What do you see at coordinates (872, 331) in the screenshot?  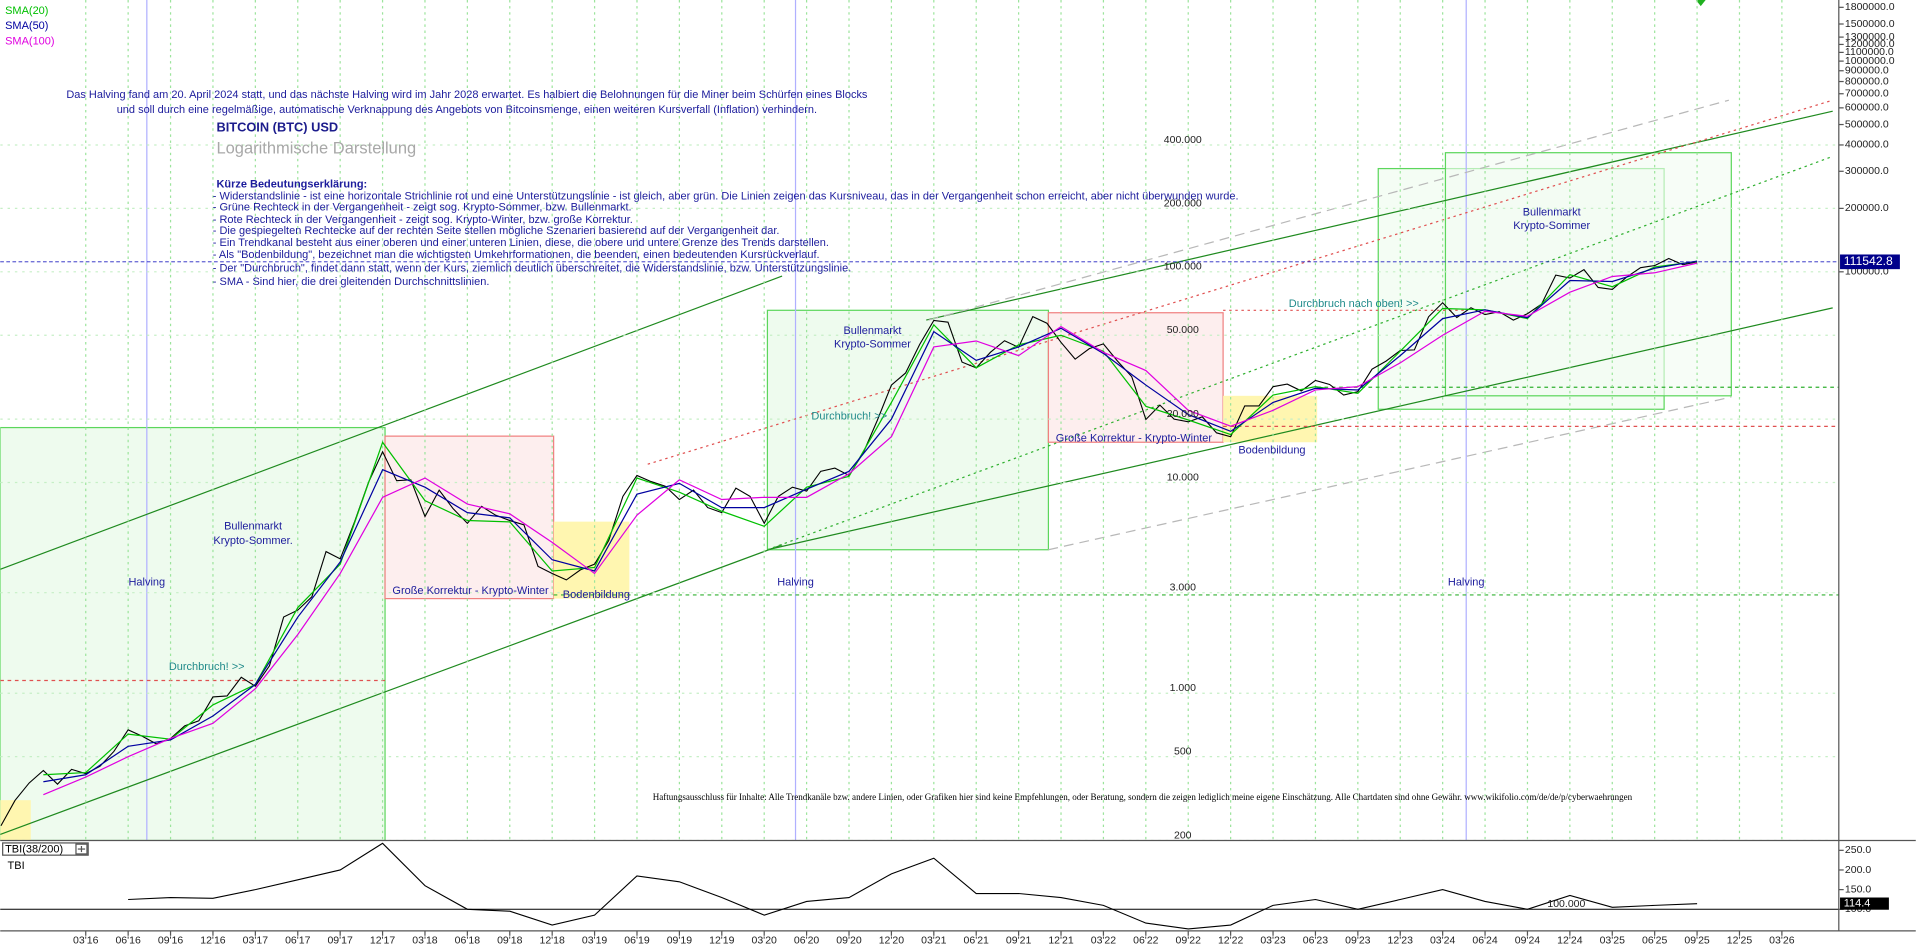 I see `annotation: Bullenmarkt` at bounding box center [872, 331].